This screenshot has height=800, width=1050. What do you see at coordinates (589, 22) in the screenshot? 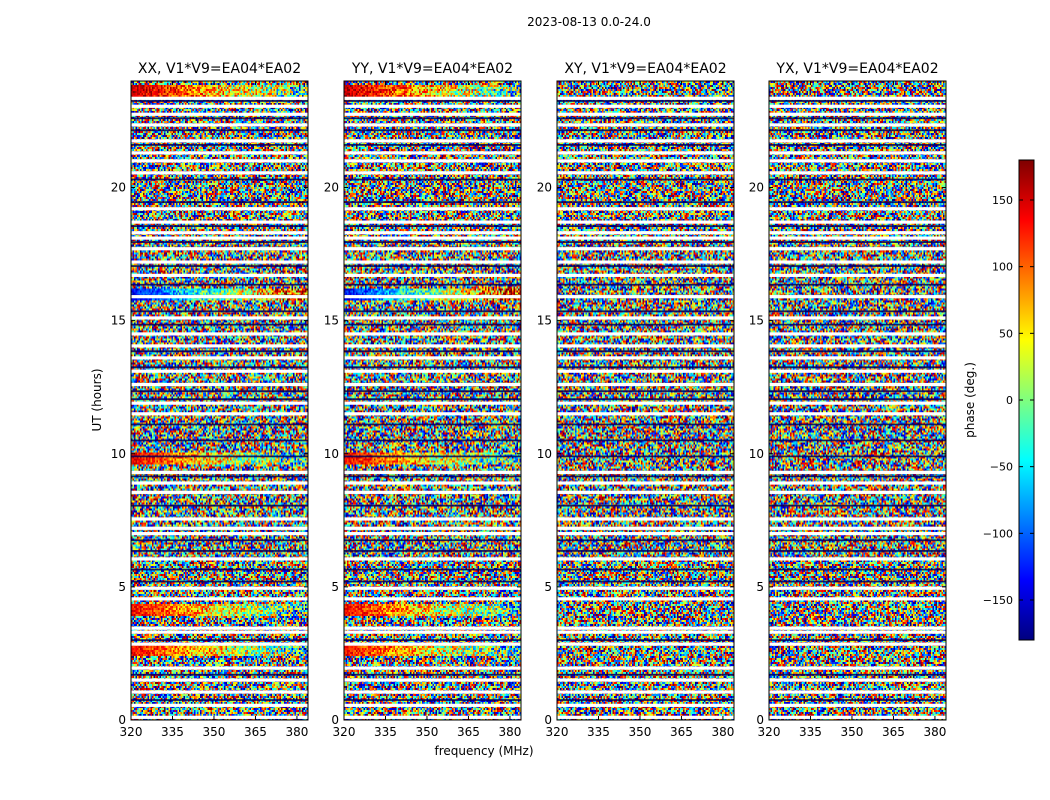
I see `figure-title: 2023-08-13 0.0-24.0` at bounding box center [589, 22].